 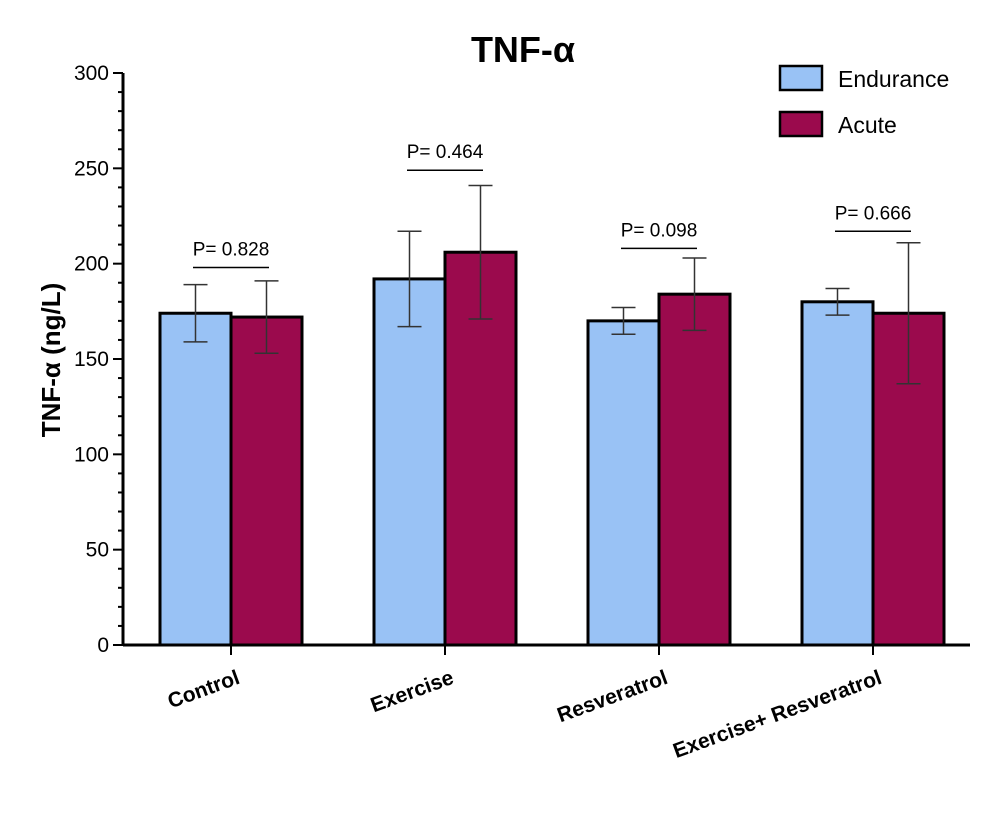 What do you see at coordinates (51, 360) in the screenshot?
I see `y-axis-label: TNF-α (ng/L)` at bounding box center [51, 360].